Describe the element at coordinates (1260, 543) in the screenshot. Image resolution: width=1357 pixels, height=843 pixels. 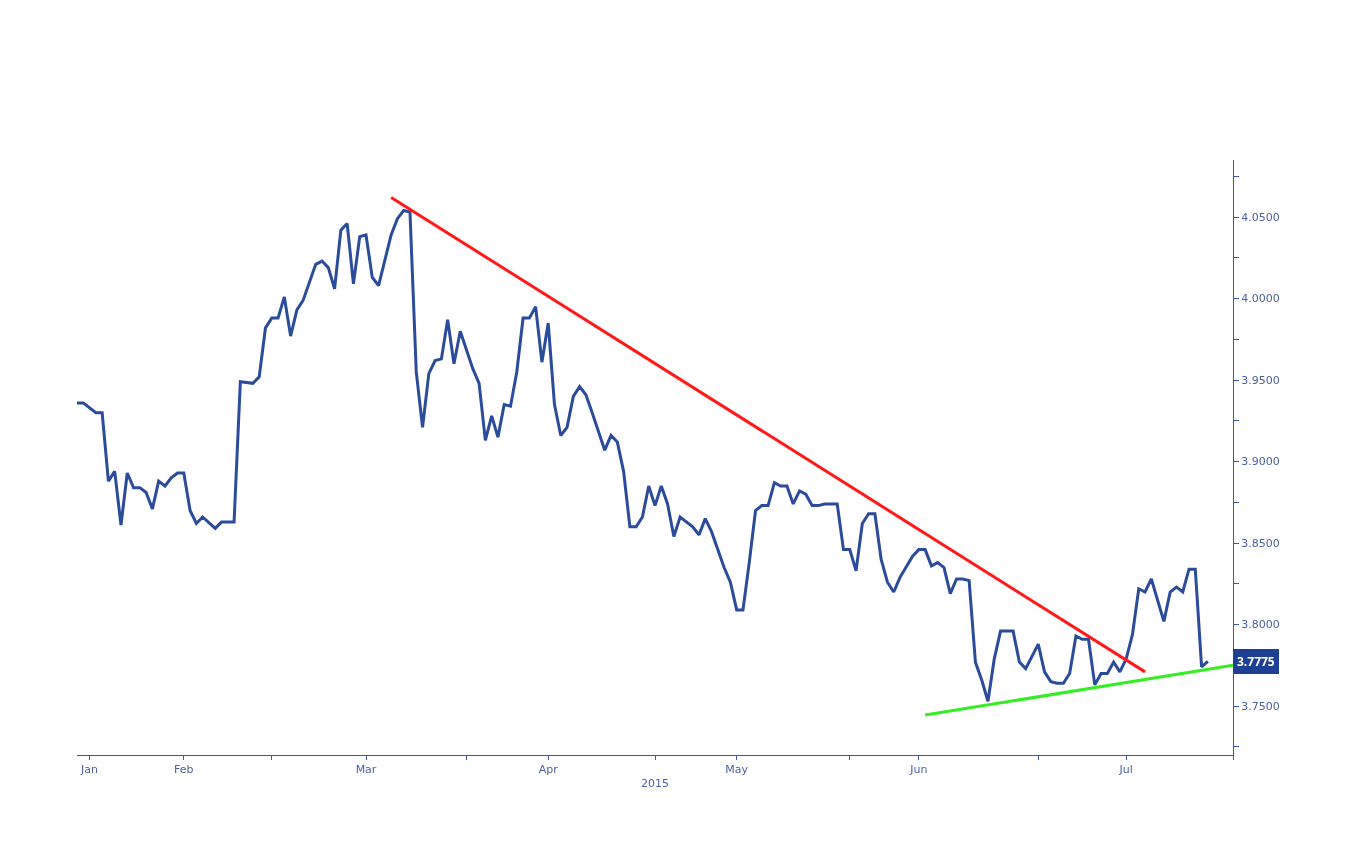
I see `y-tick-label: 3.8500` at that location.